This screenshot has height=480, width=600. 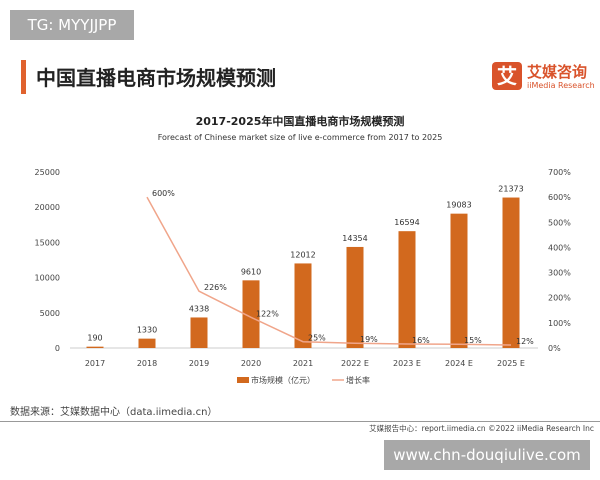 I want to click on right-tick-label: 600%, so click(x=559, y=197).